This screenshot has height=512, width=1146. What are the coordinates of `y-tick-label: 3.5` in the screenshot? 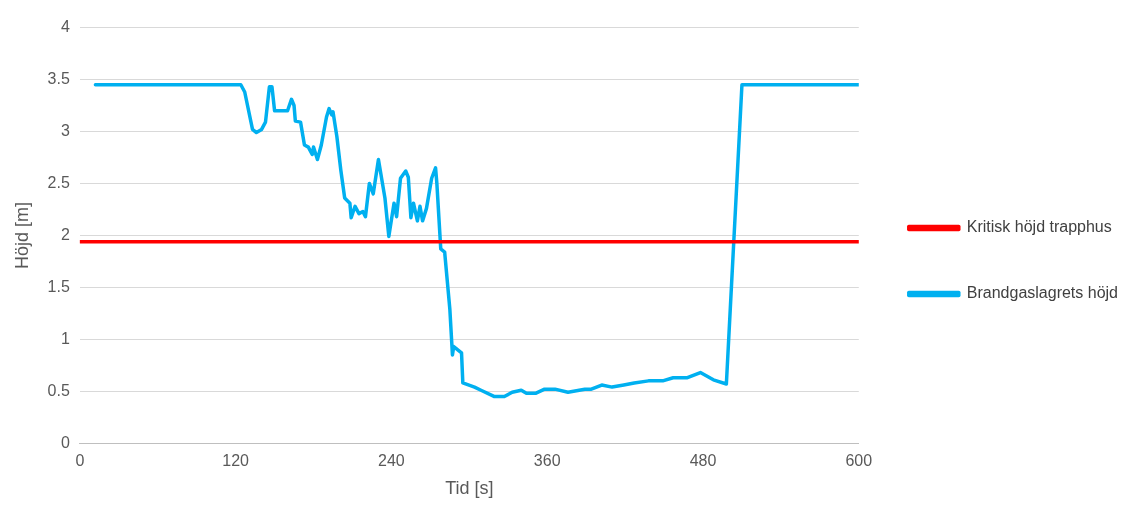 It's located at (58, 78).